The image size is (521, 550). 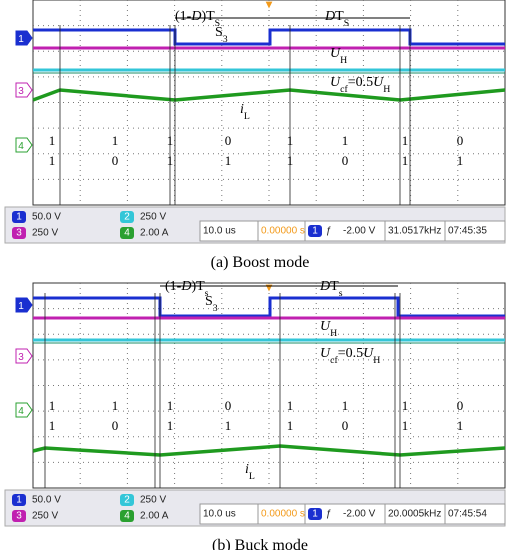 I want to click on annotation: S3, so click(x=221, y=35).